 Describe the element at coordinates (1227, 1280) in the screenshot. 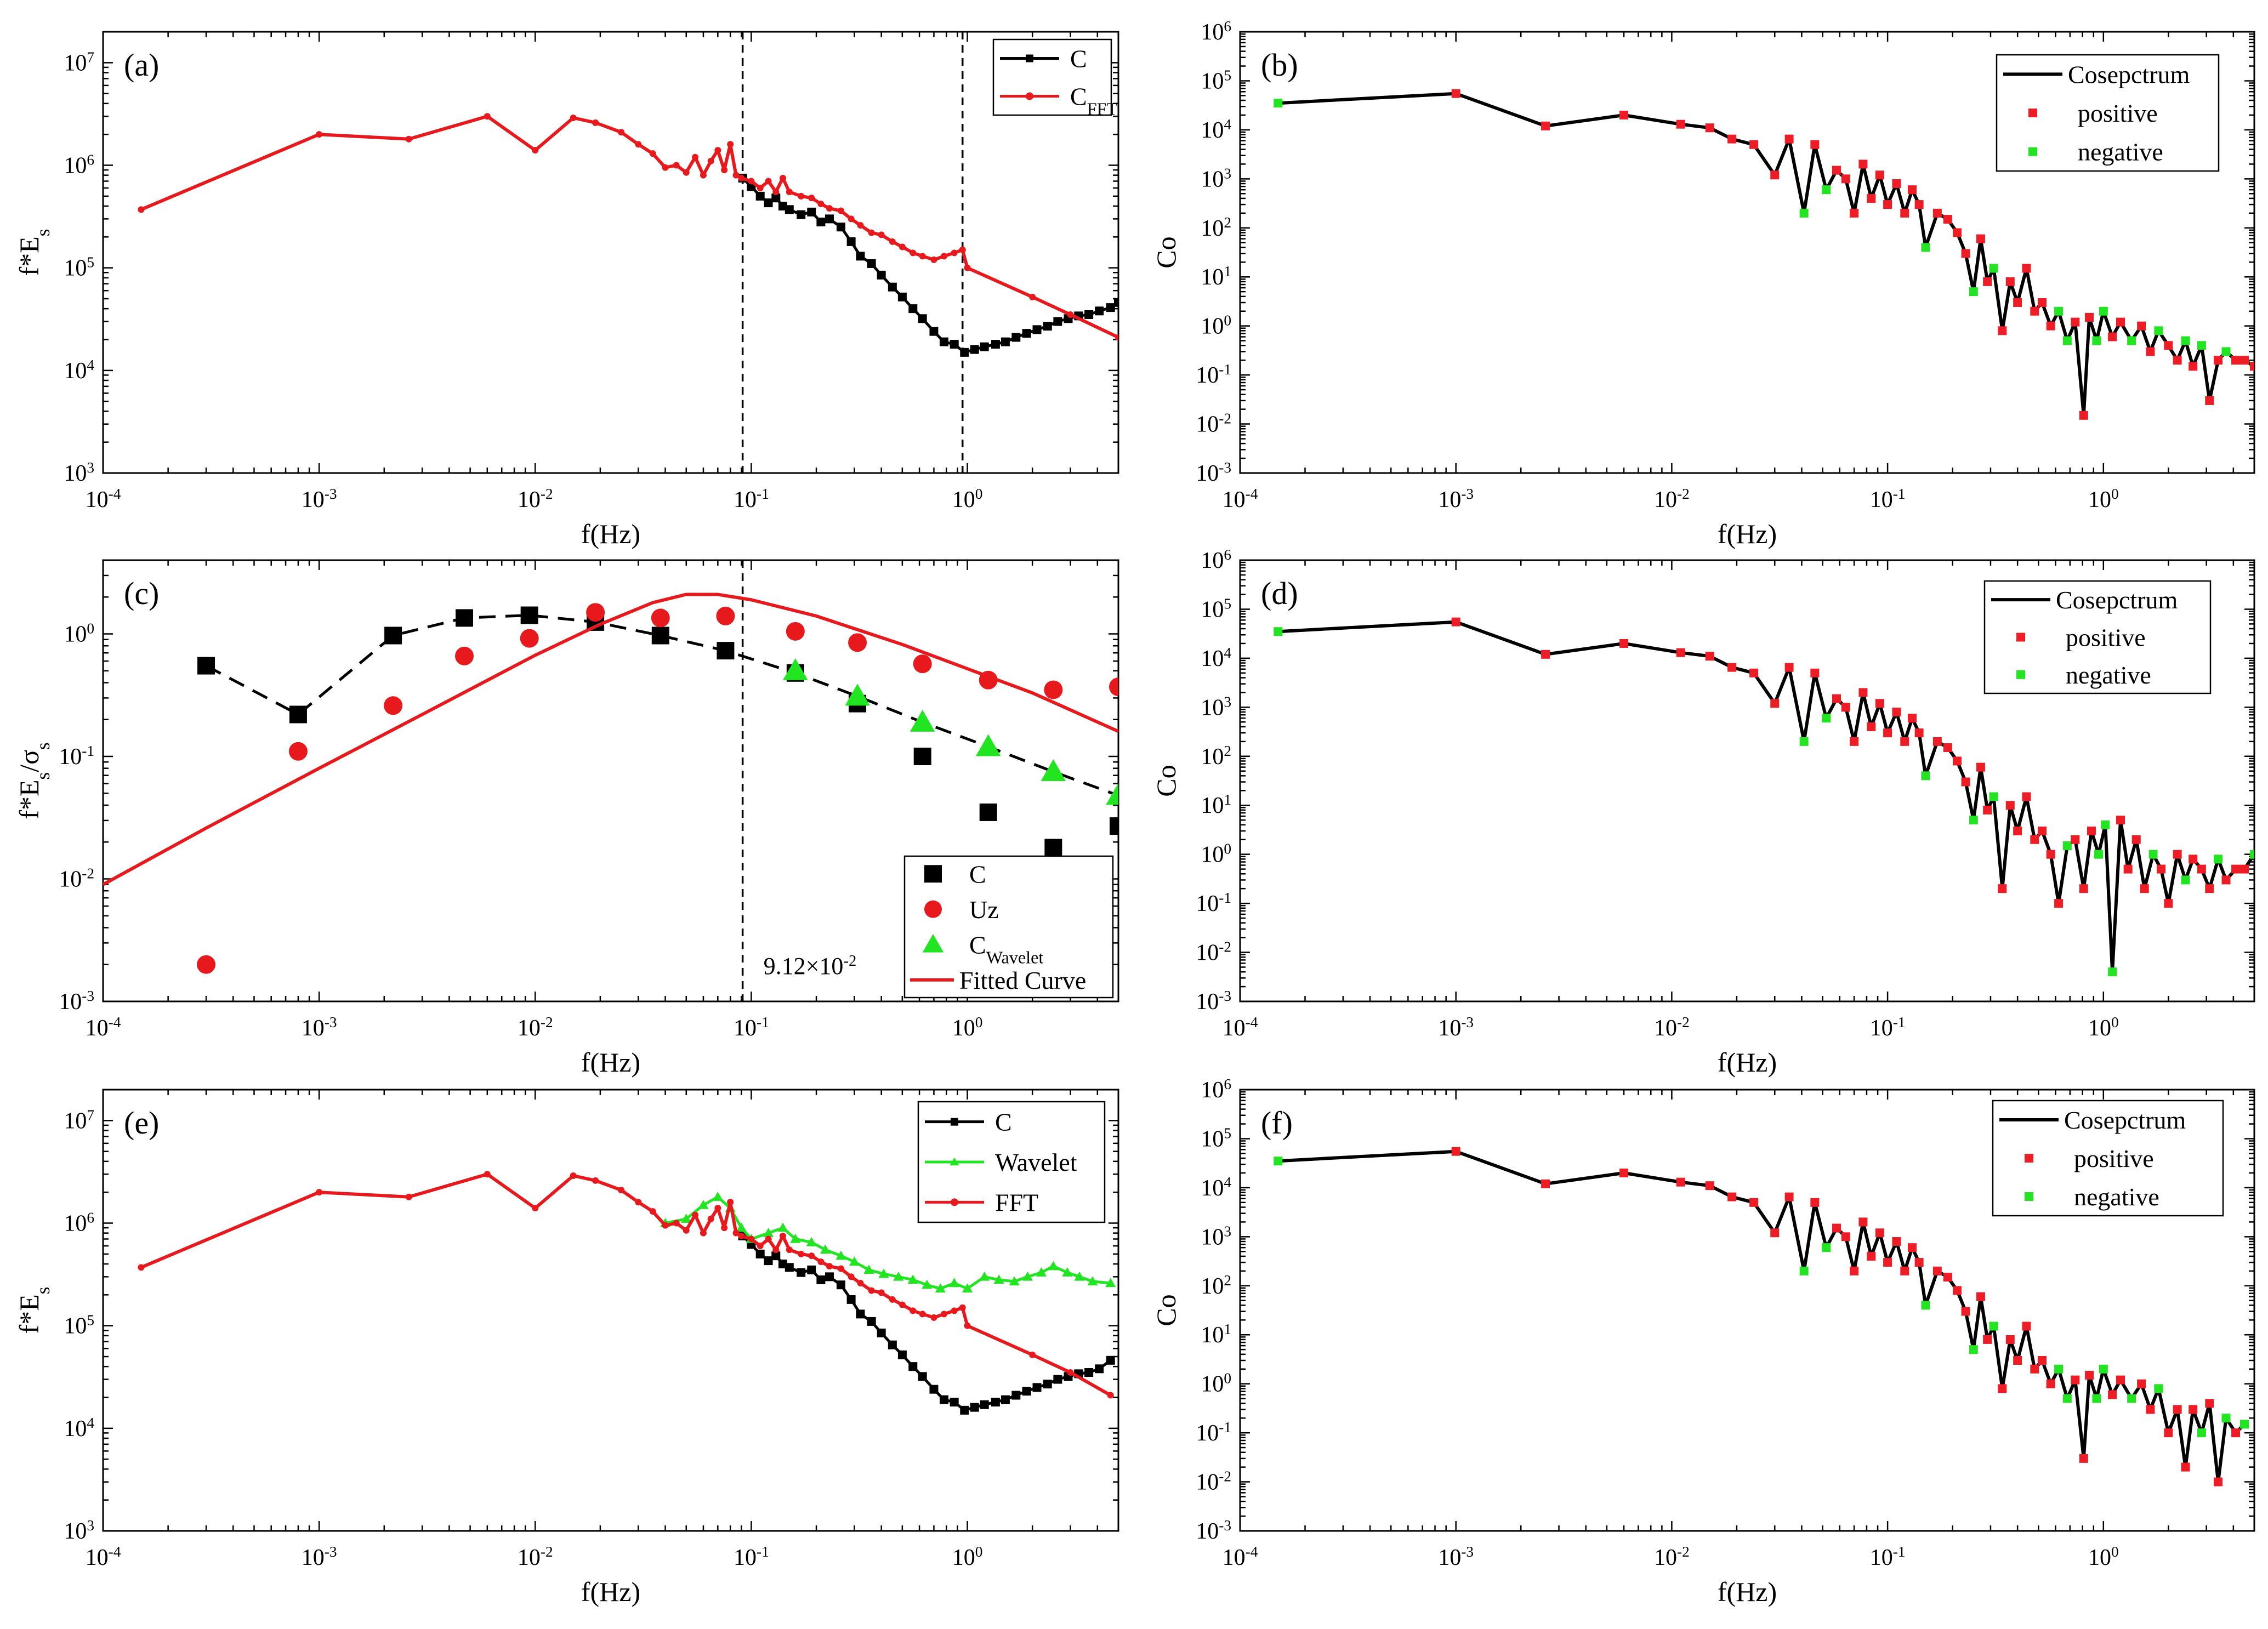

I see `y-tick-label-part: 2` at that location.